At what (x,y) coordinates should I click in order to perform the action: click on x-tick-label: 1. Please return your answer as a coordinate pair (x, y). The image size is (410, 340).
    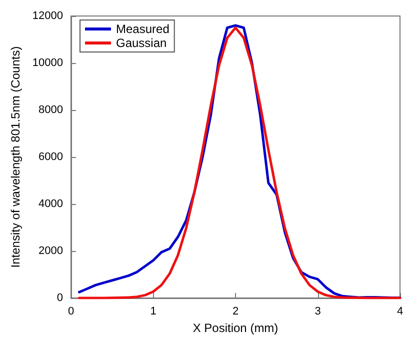
    Looking at the image, I should click on (153, 312).